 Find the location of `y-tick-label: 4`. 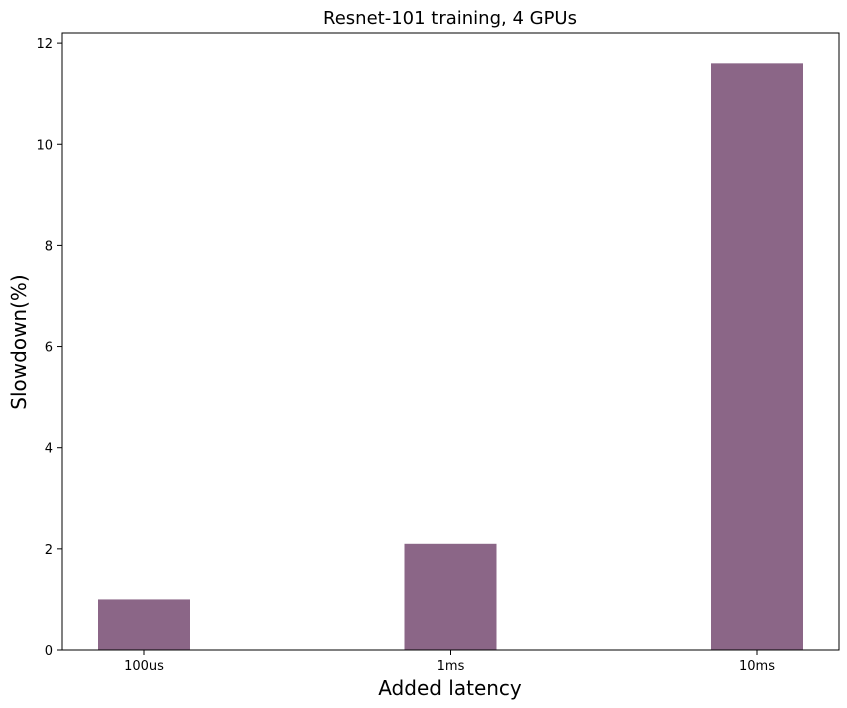

y-tick-label: 4 is located at coordinates (49, 449).